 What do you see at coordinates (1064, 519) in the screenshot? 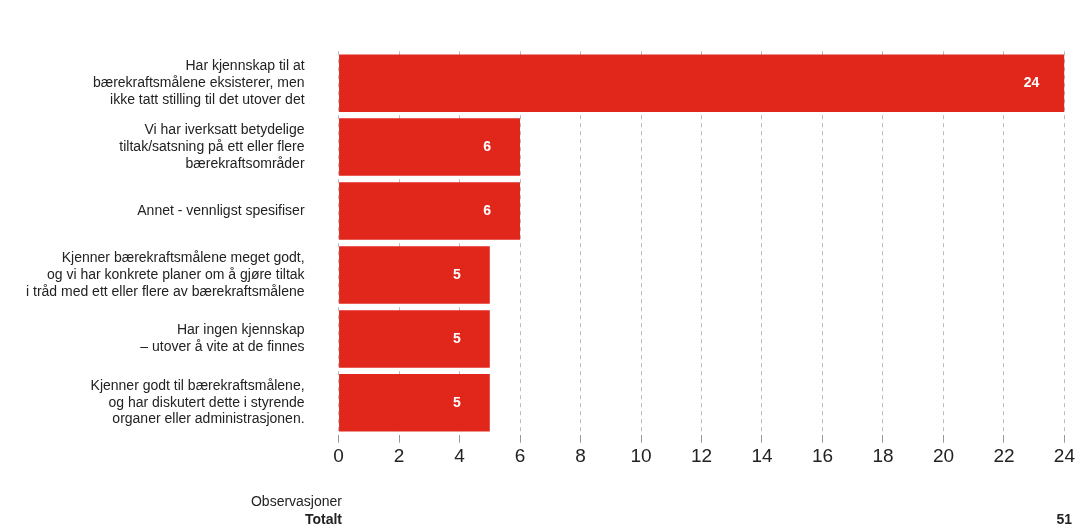
I see `text: 51` at bounding box center [1064, 519].